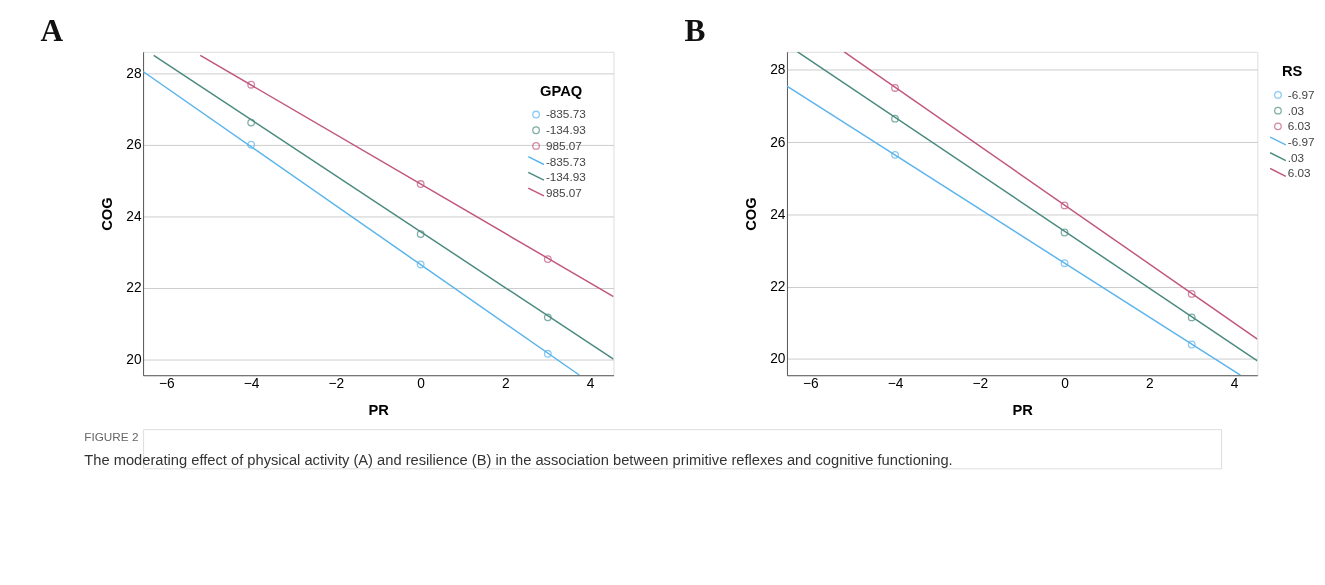 The height and width of the screenshot is (585, 1325). What do you see at coordinates (695, 31) in the screenshot?
I see `chart-title: B` at bounding box center [695, 31].